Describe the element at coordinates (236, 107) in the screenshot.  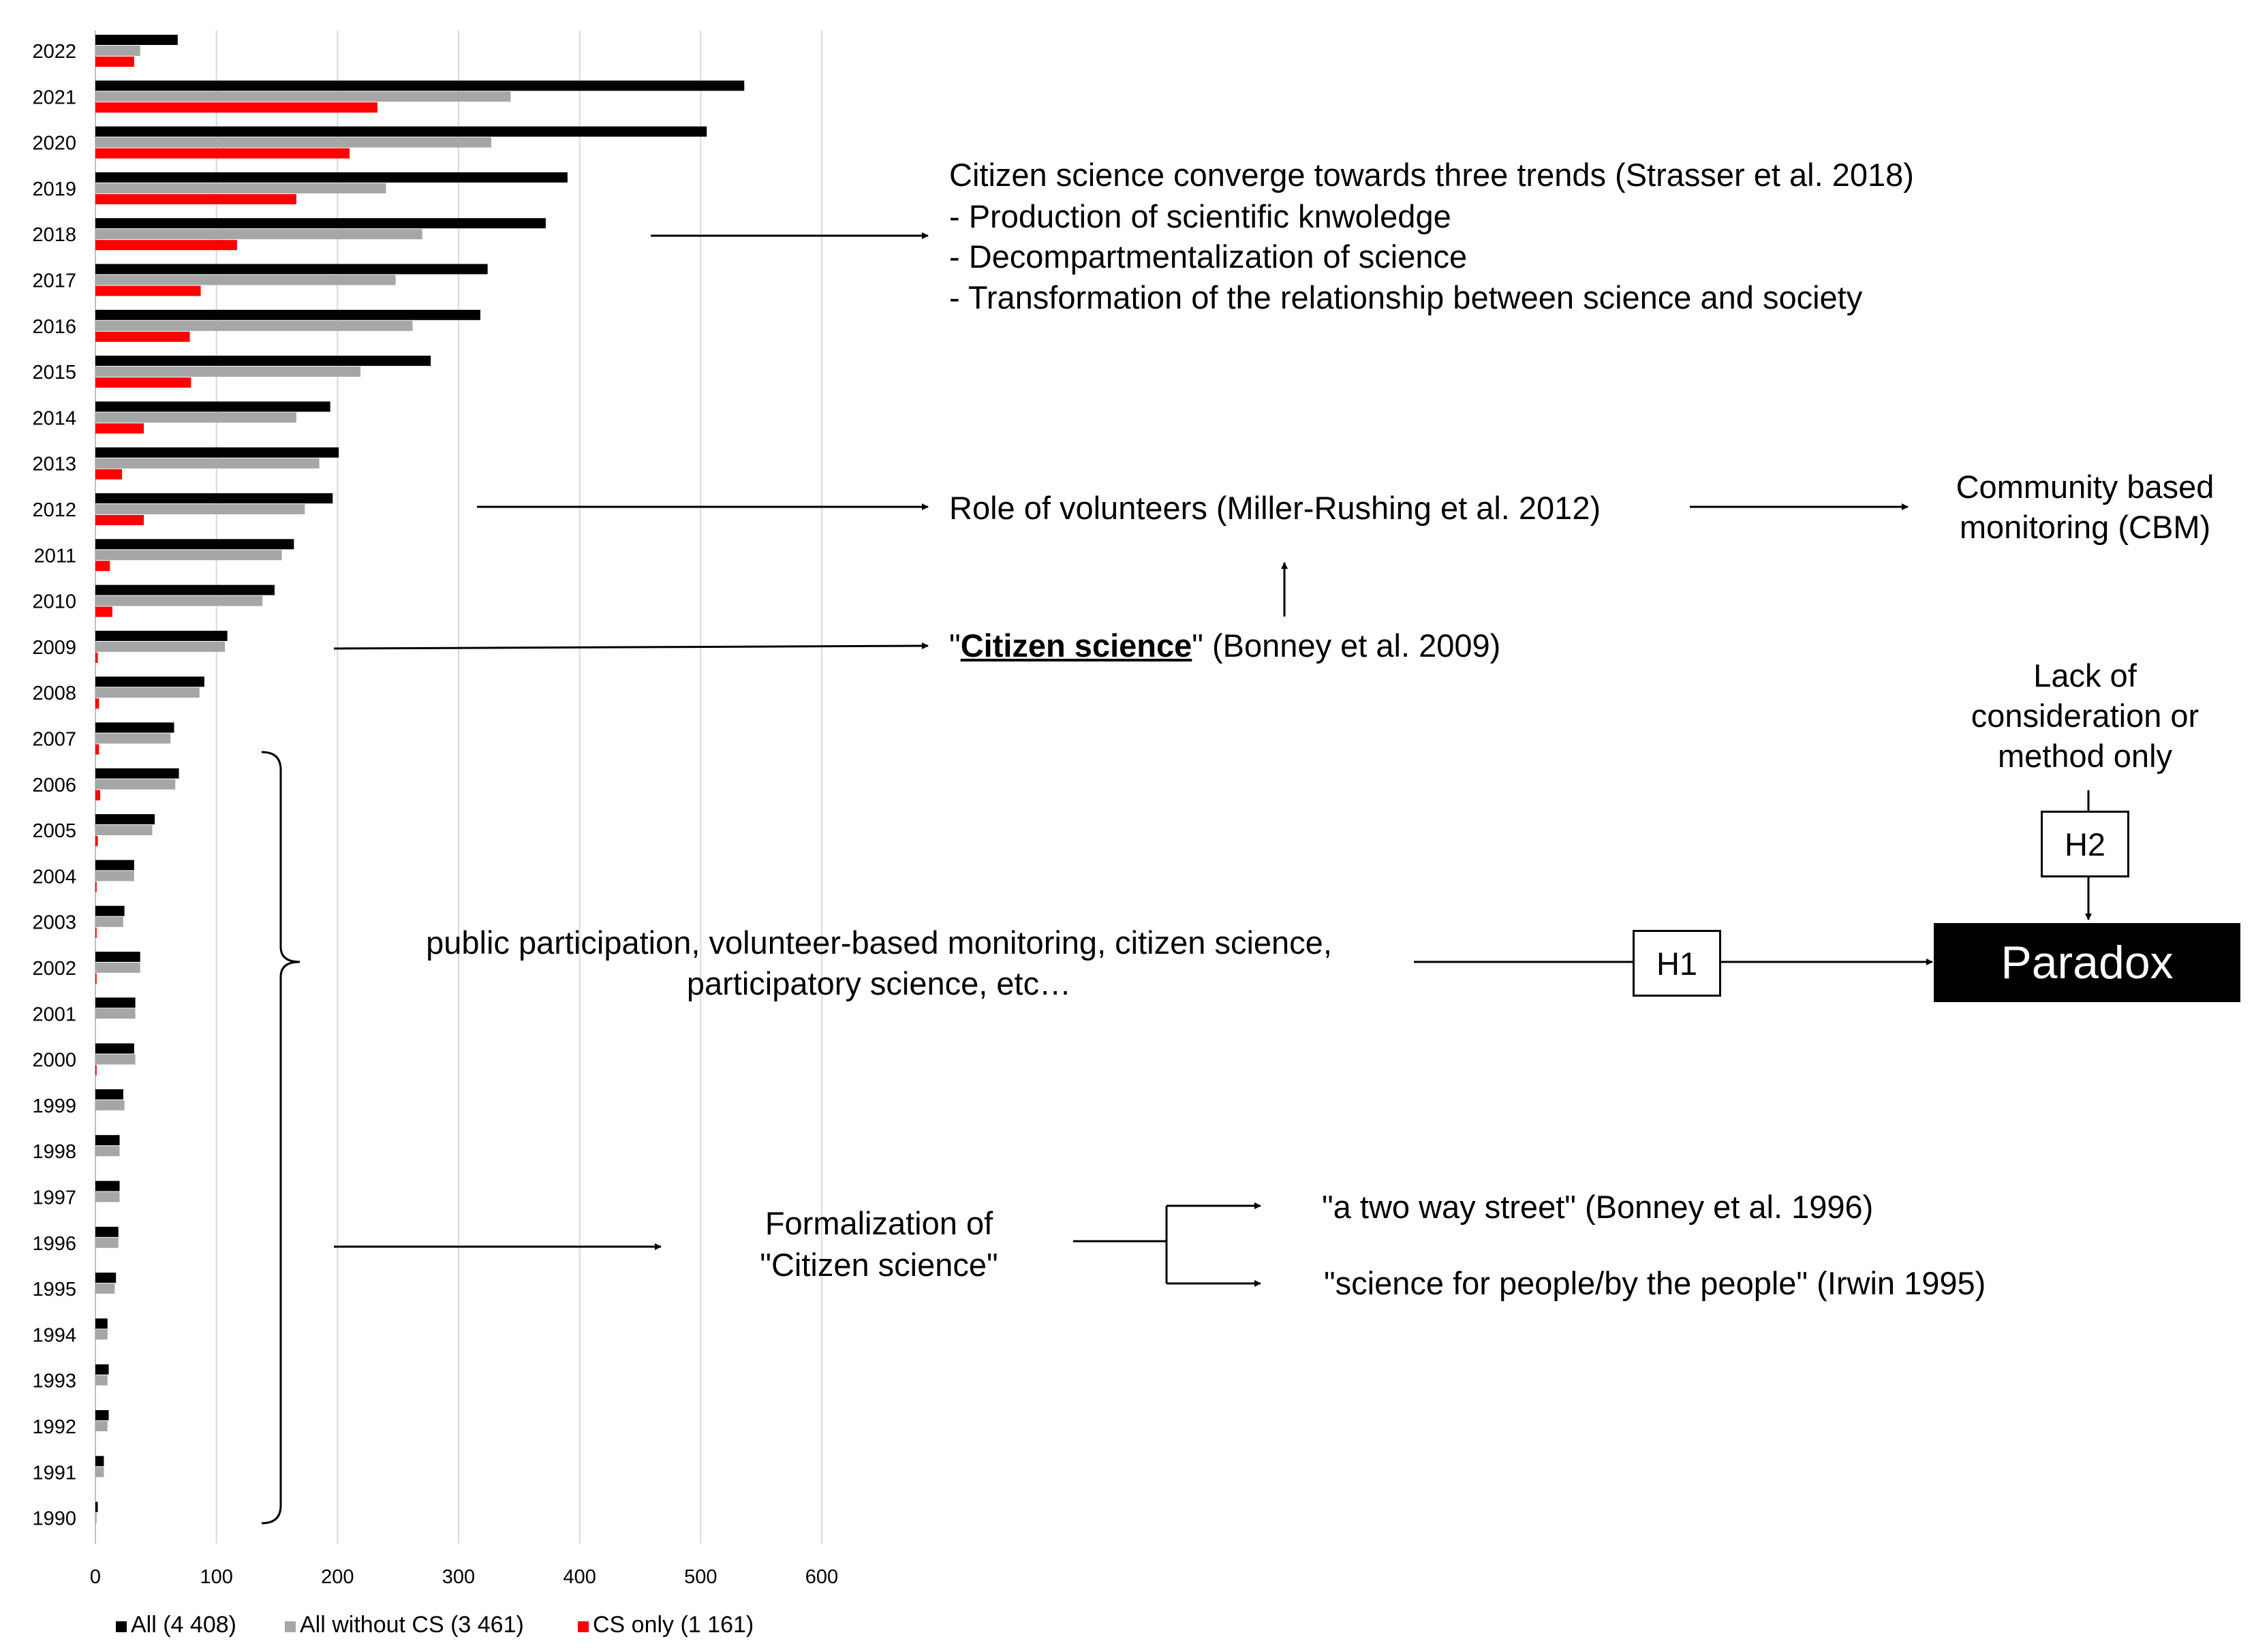
I see `bar-2021-cs-only` at that location.